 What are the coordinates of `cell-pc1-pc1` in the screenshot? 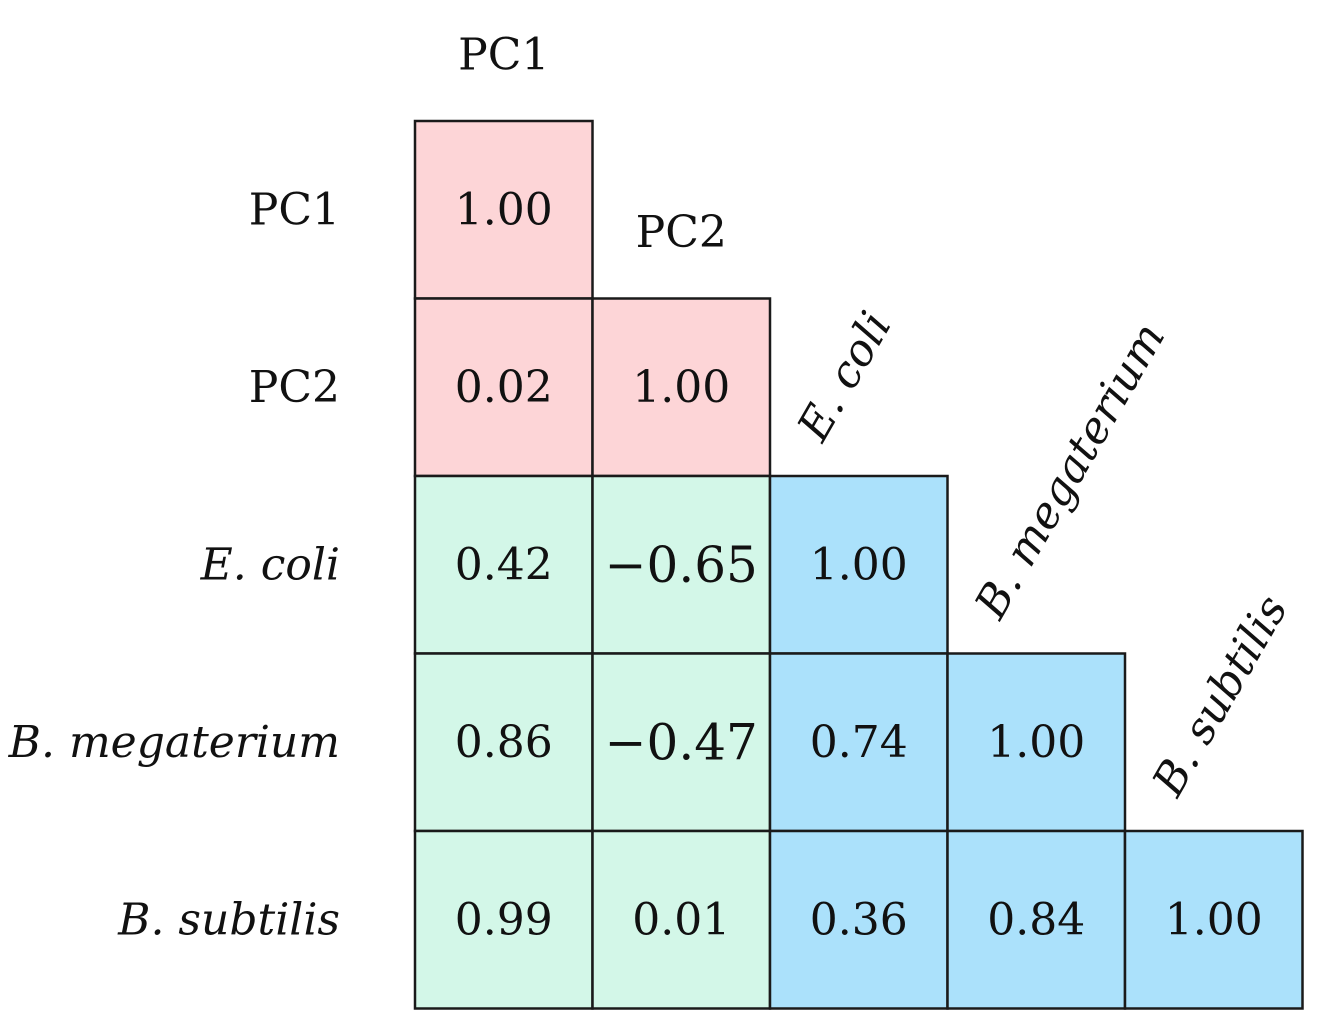 It's located at (503, 209).